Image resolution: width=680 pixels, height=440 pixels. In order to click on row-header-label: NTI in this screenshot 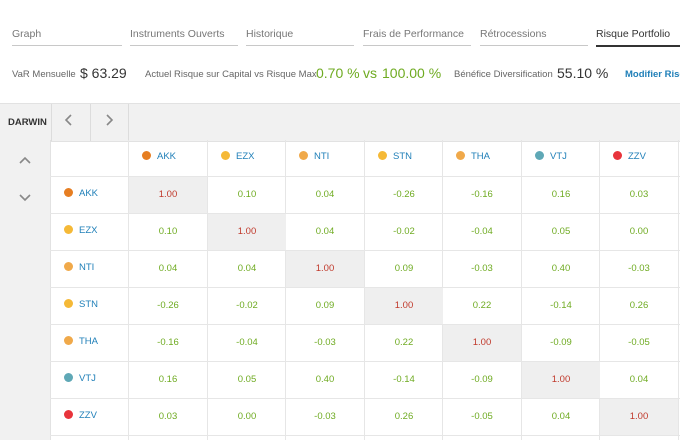, I will do `click(87, 267)`.